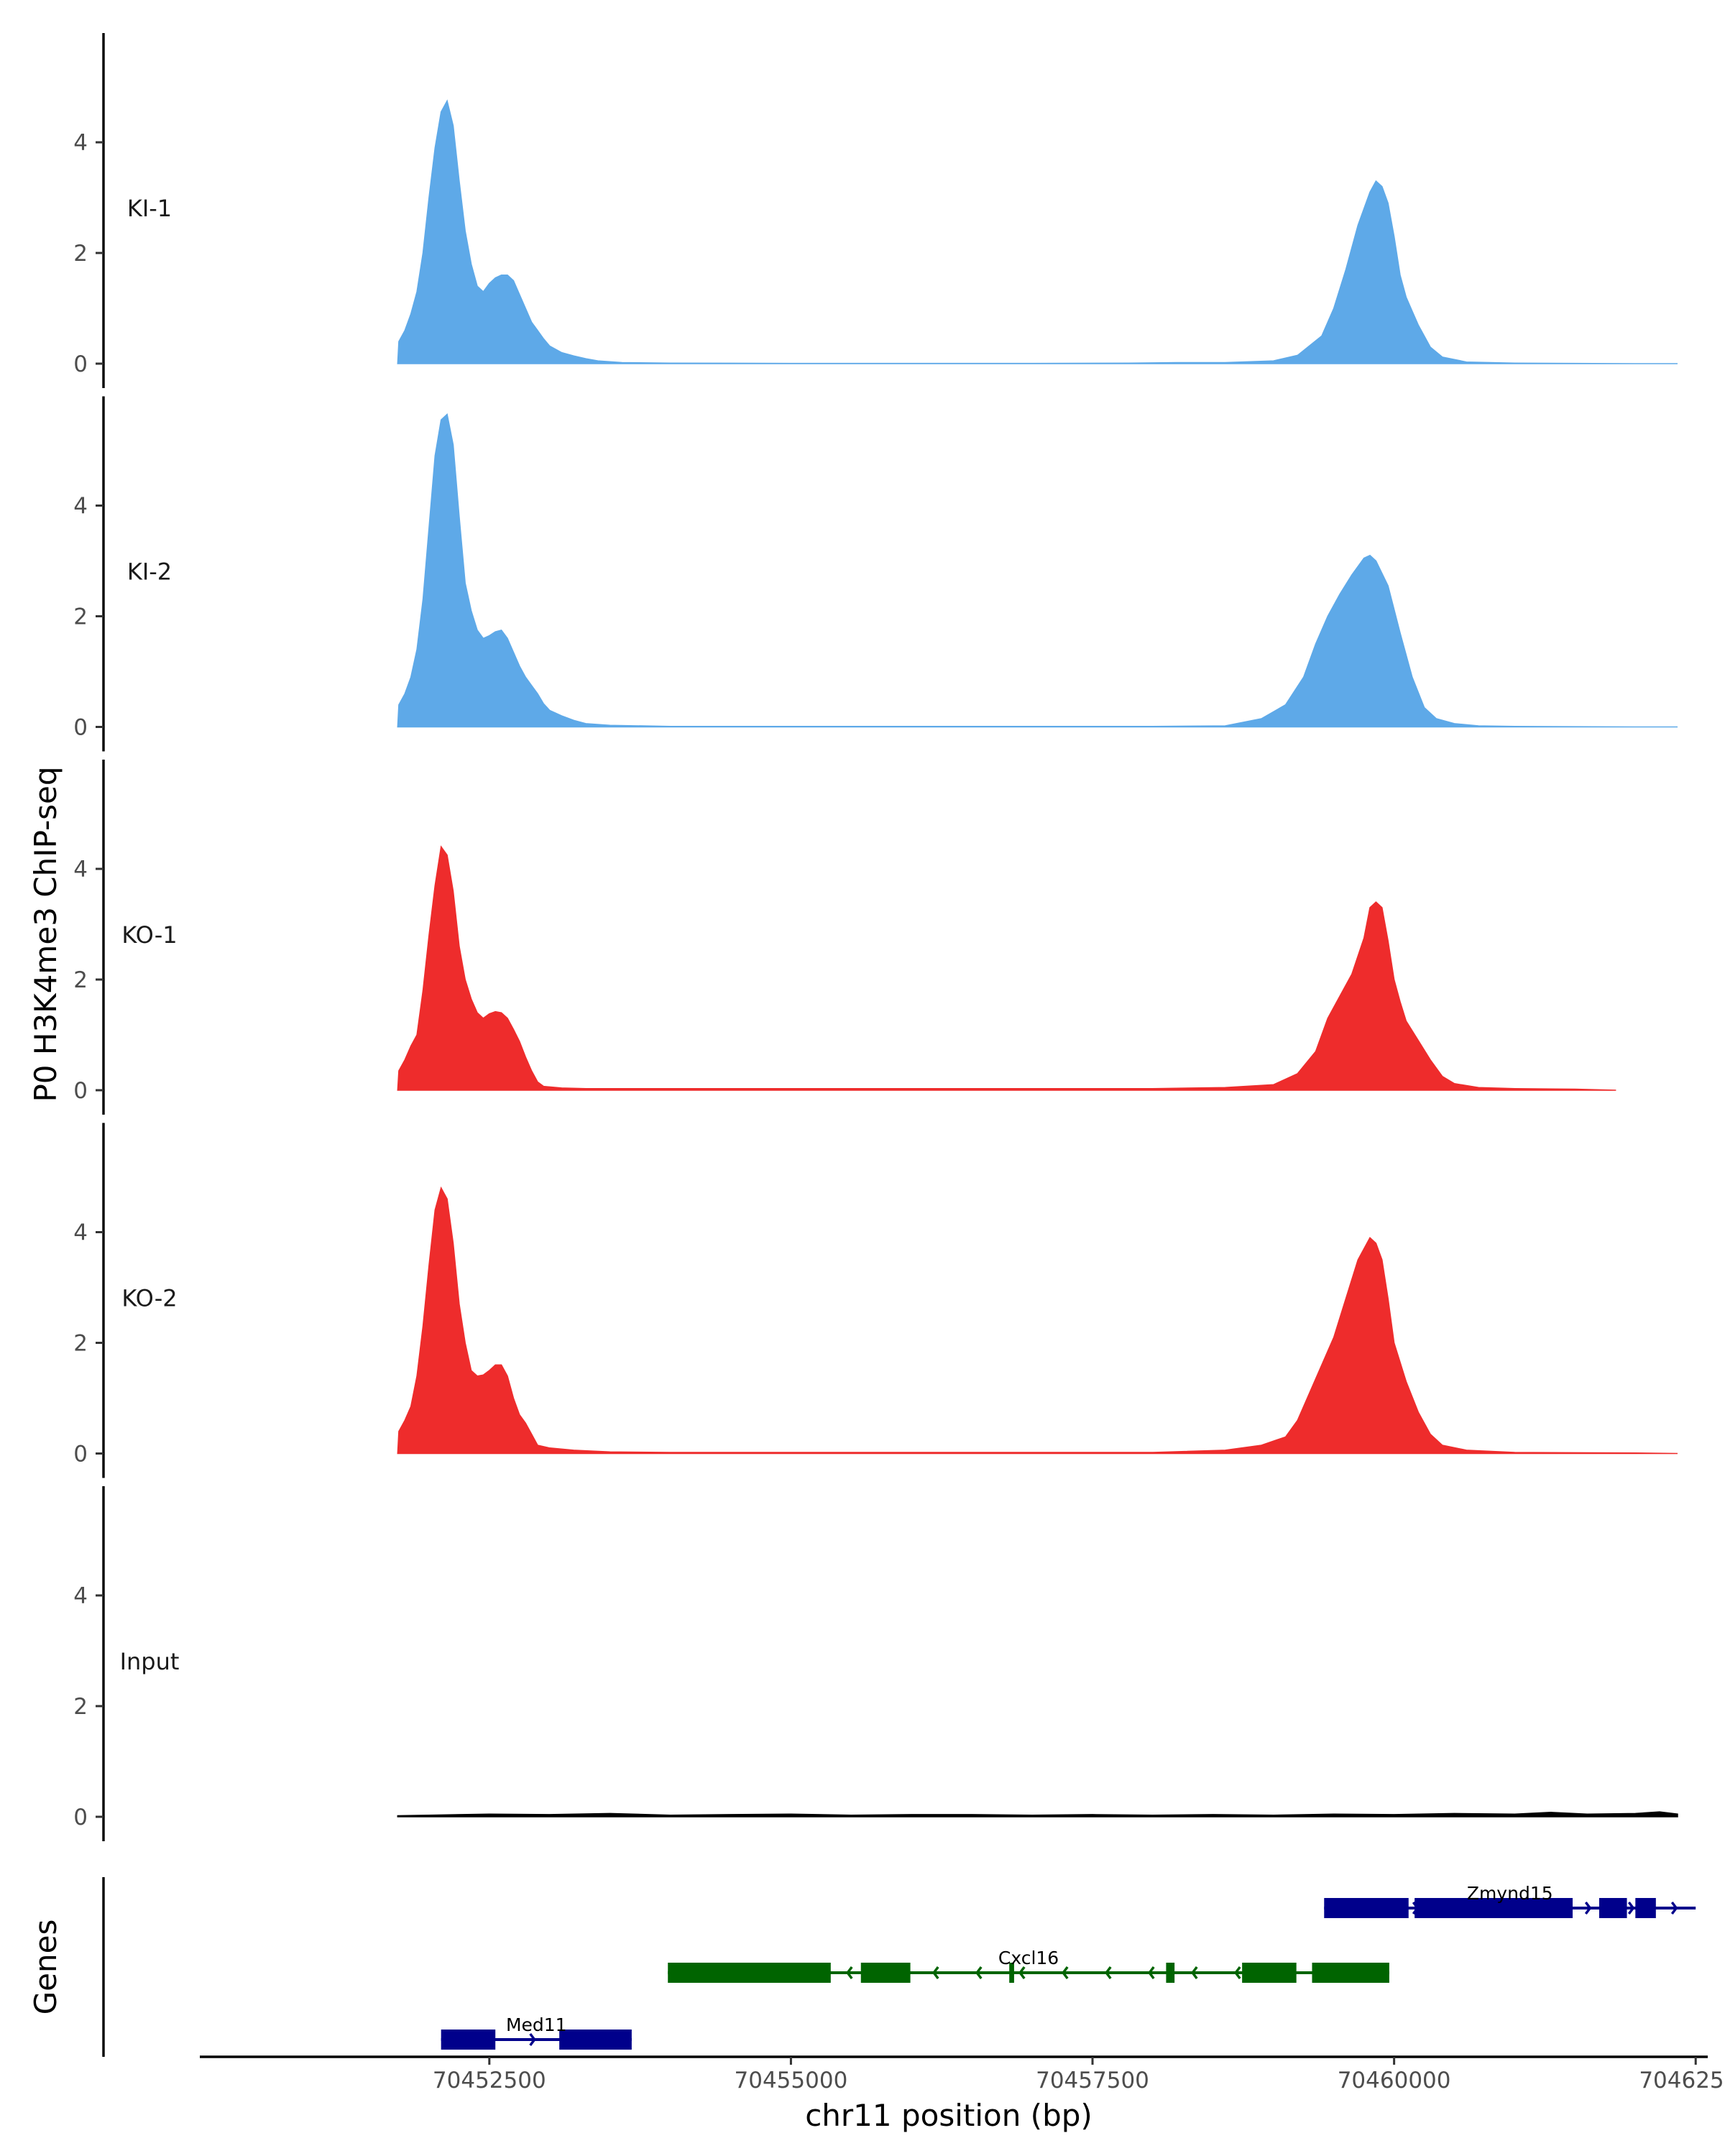 This screenshot has width=1725, height=2156. I want to click on gene-cxcl16: Cxcl16, so click(1028, 1965).